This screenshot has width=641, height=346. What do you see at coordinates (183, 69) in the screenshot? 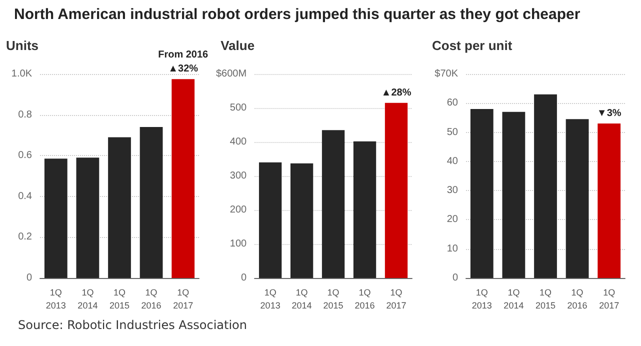
I see `annotation: ▲32%` at bounding box center [183, 69].